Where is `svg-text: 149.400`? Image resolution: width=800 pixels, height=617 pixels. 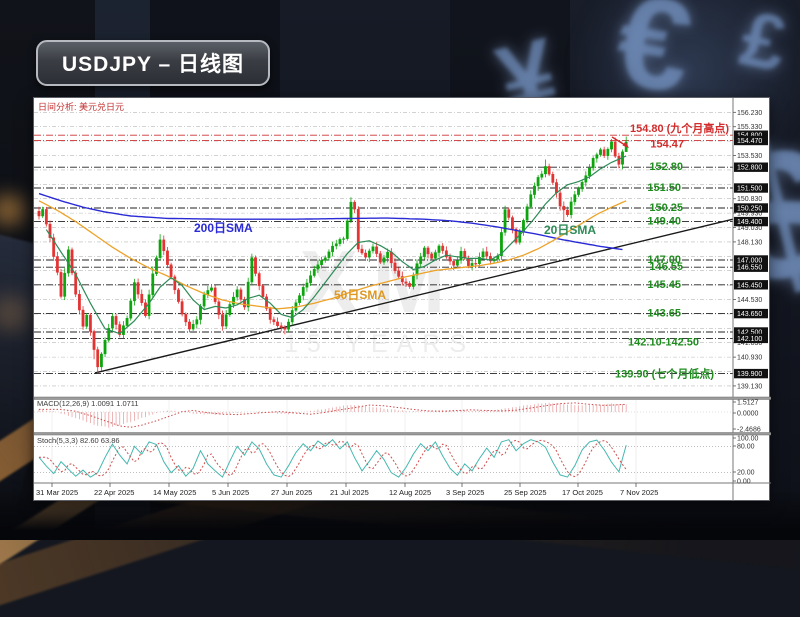
svg-text: 149.400 is located at coordinates (749, 222).